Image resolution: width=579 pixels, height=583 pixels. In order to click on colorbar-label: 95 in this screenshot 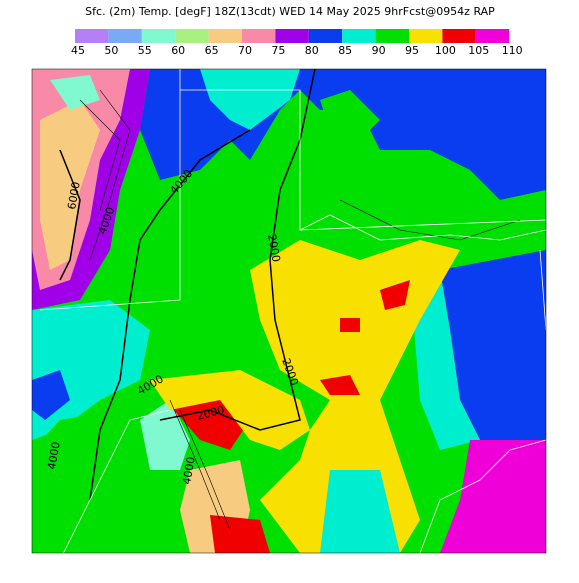, I will do `click(412, 50)`.